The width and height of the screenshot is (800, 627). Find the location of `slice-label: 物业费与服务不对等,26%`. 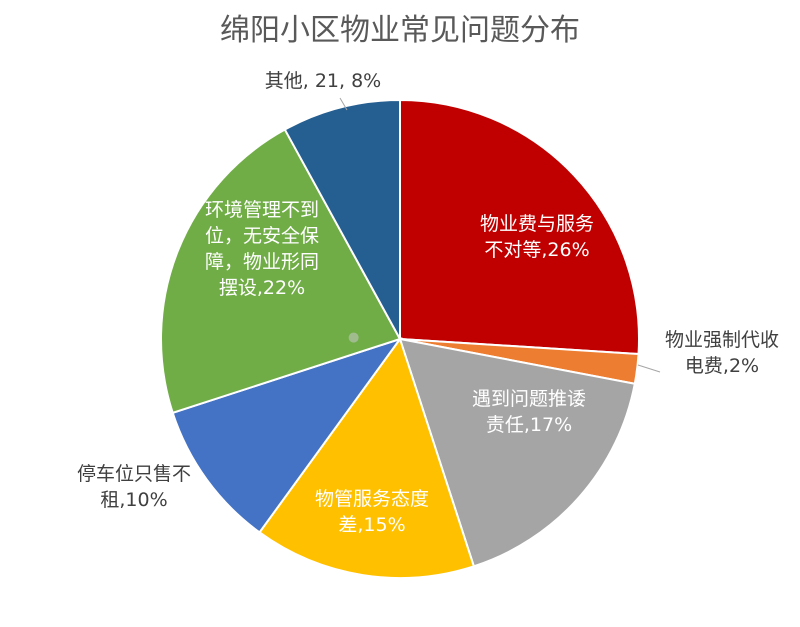

slice-label: 物业费与服务不对等,26% is located at coordinates (537, 237).